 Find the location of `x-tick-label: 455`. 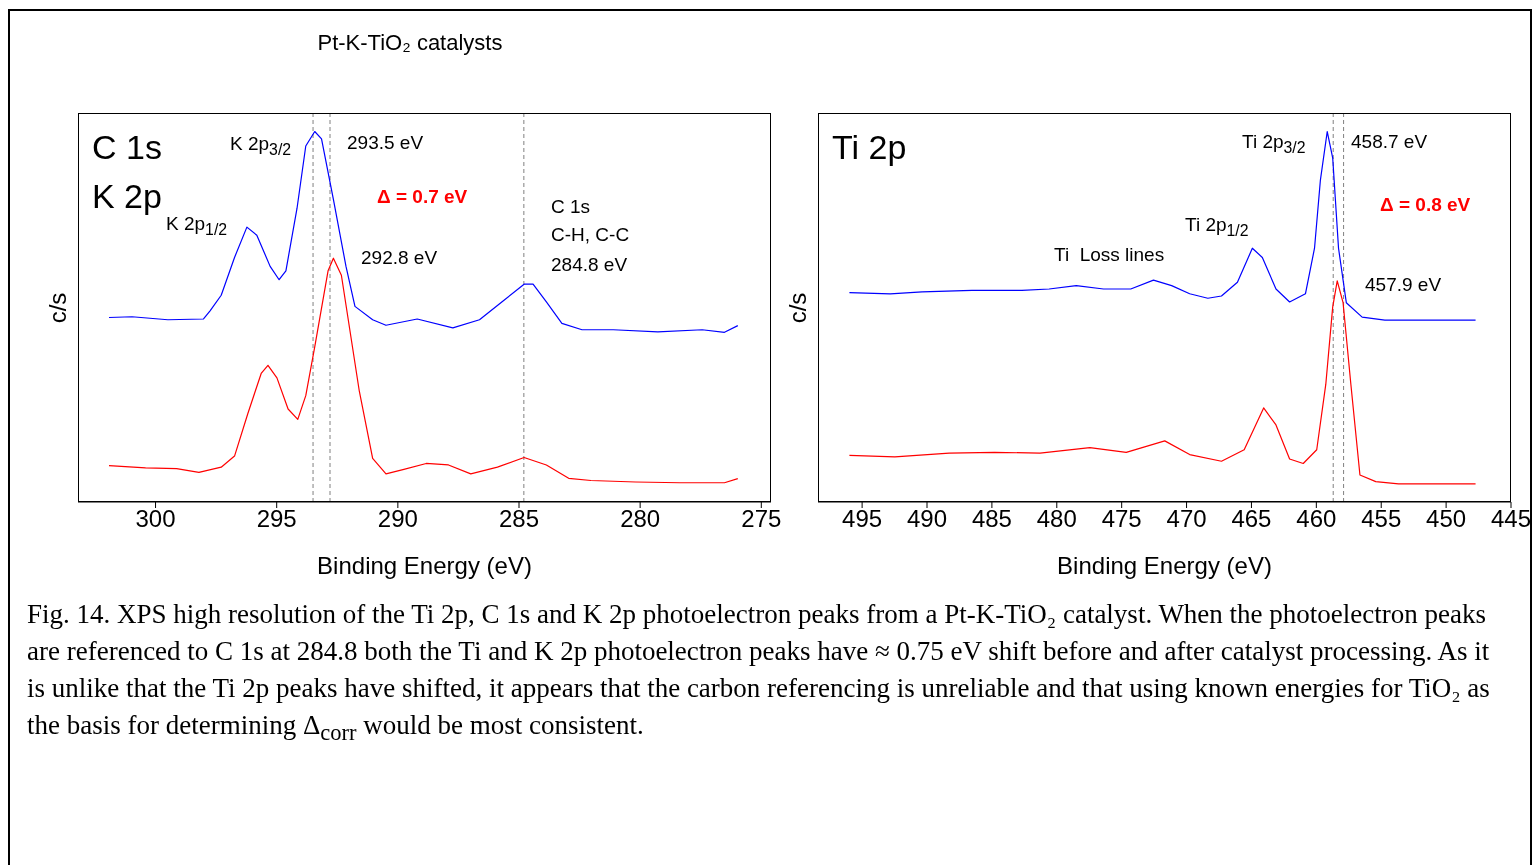

x-tick-label: 455 is located at coordinates (1381, 519).